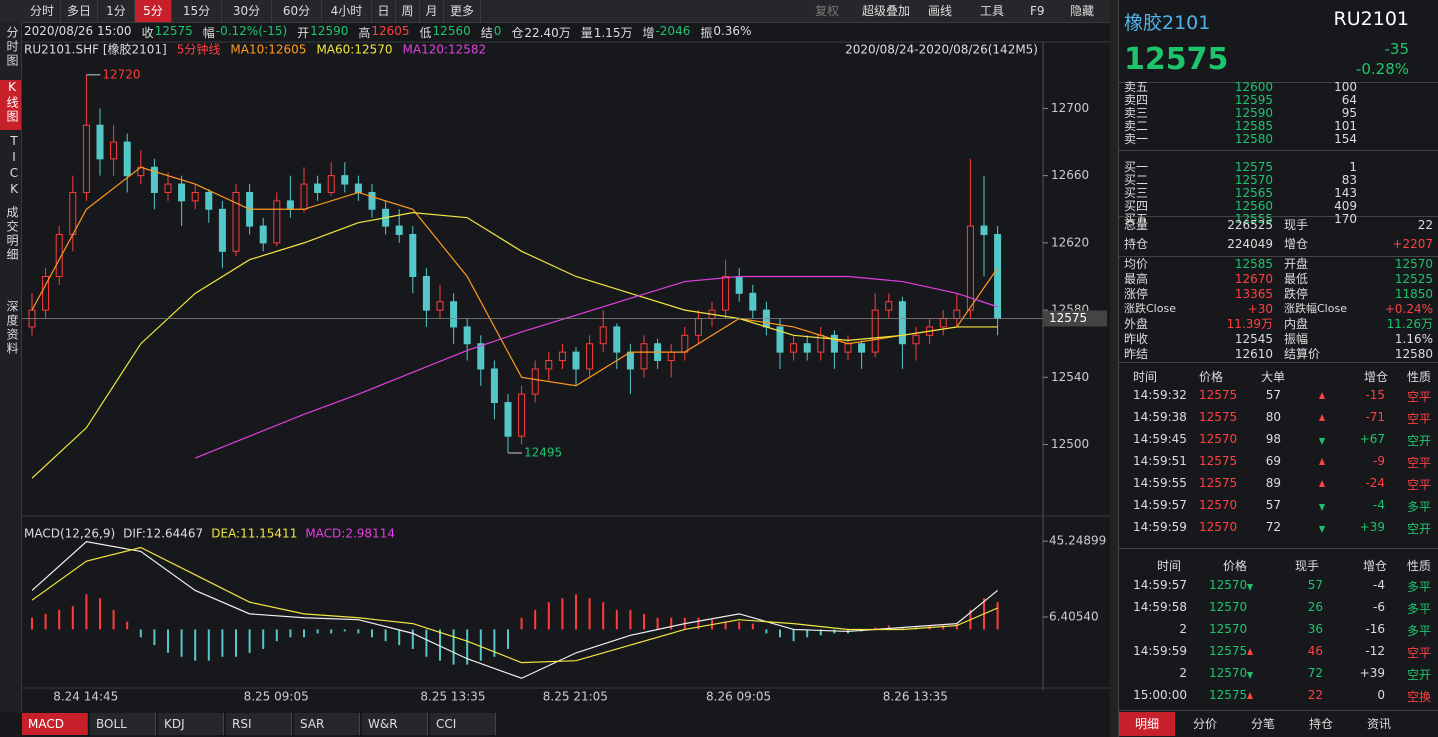  What do you see at coordinates (347, 11) in the screenshot?
I see `period-tab: 4小时` at bounding box center [347, 11].